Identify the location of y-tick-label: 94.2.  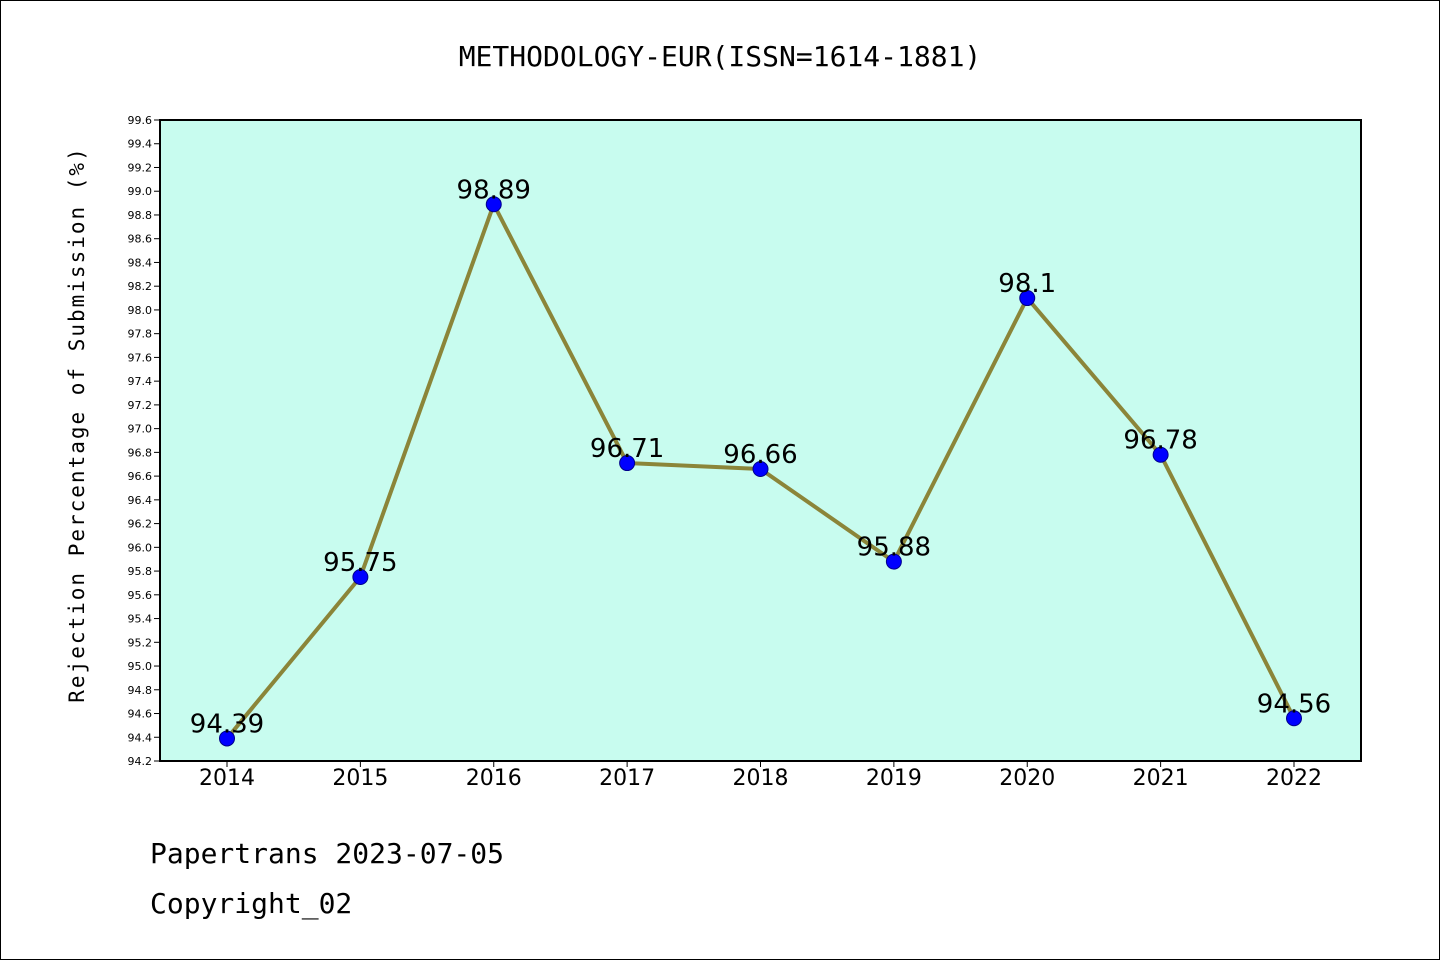
(140, 761).